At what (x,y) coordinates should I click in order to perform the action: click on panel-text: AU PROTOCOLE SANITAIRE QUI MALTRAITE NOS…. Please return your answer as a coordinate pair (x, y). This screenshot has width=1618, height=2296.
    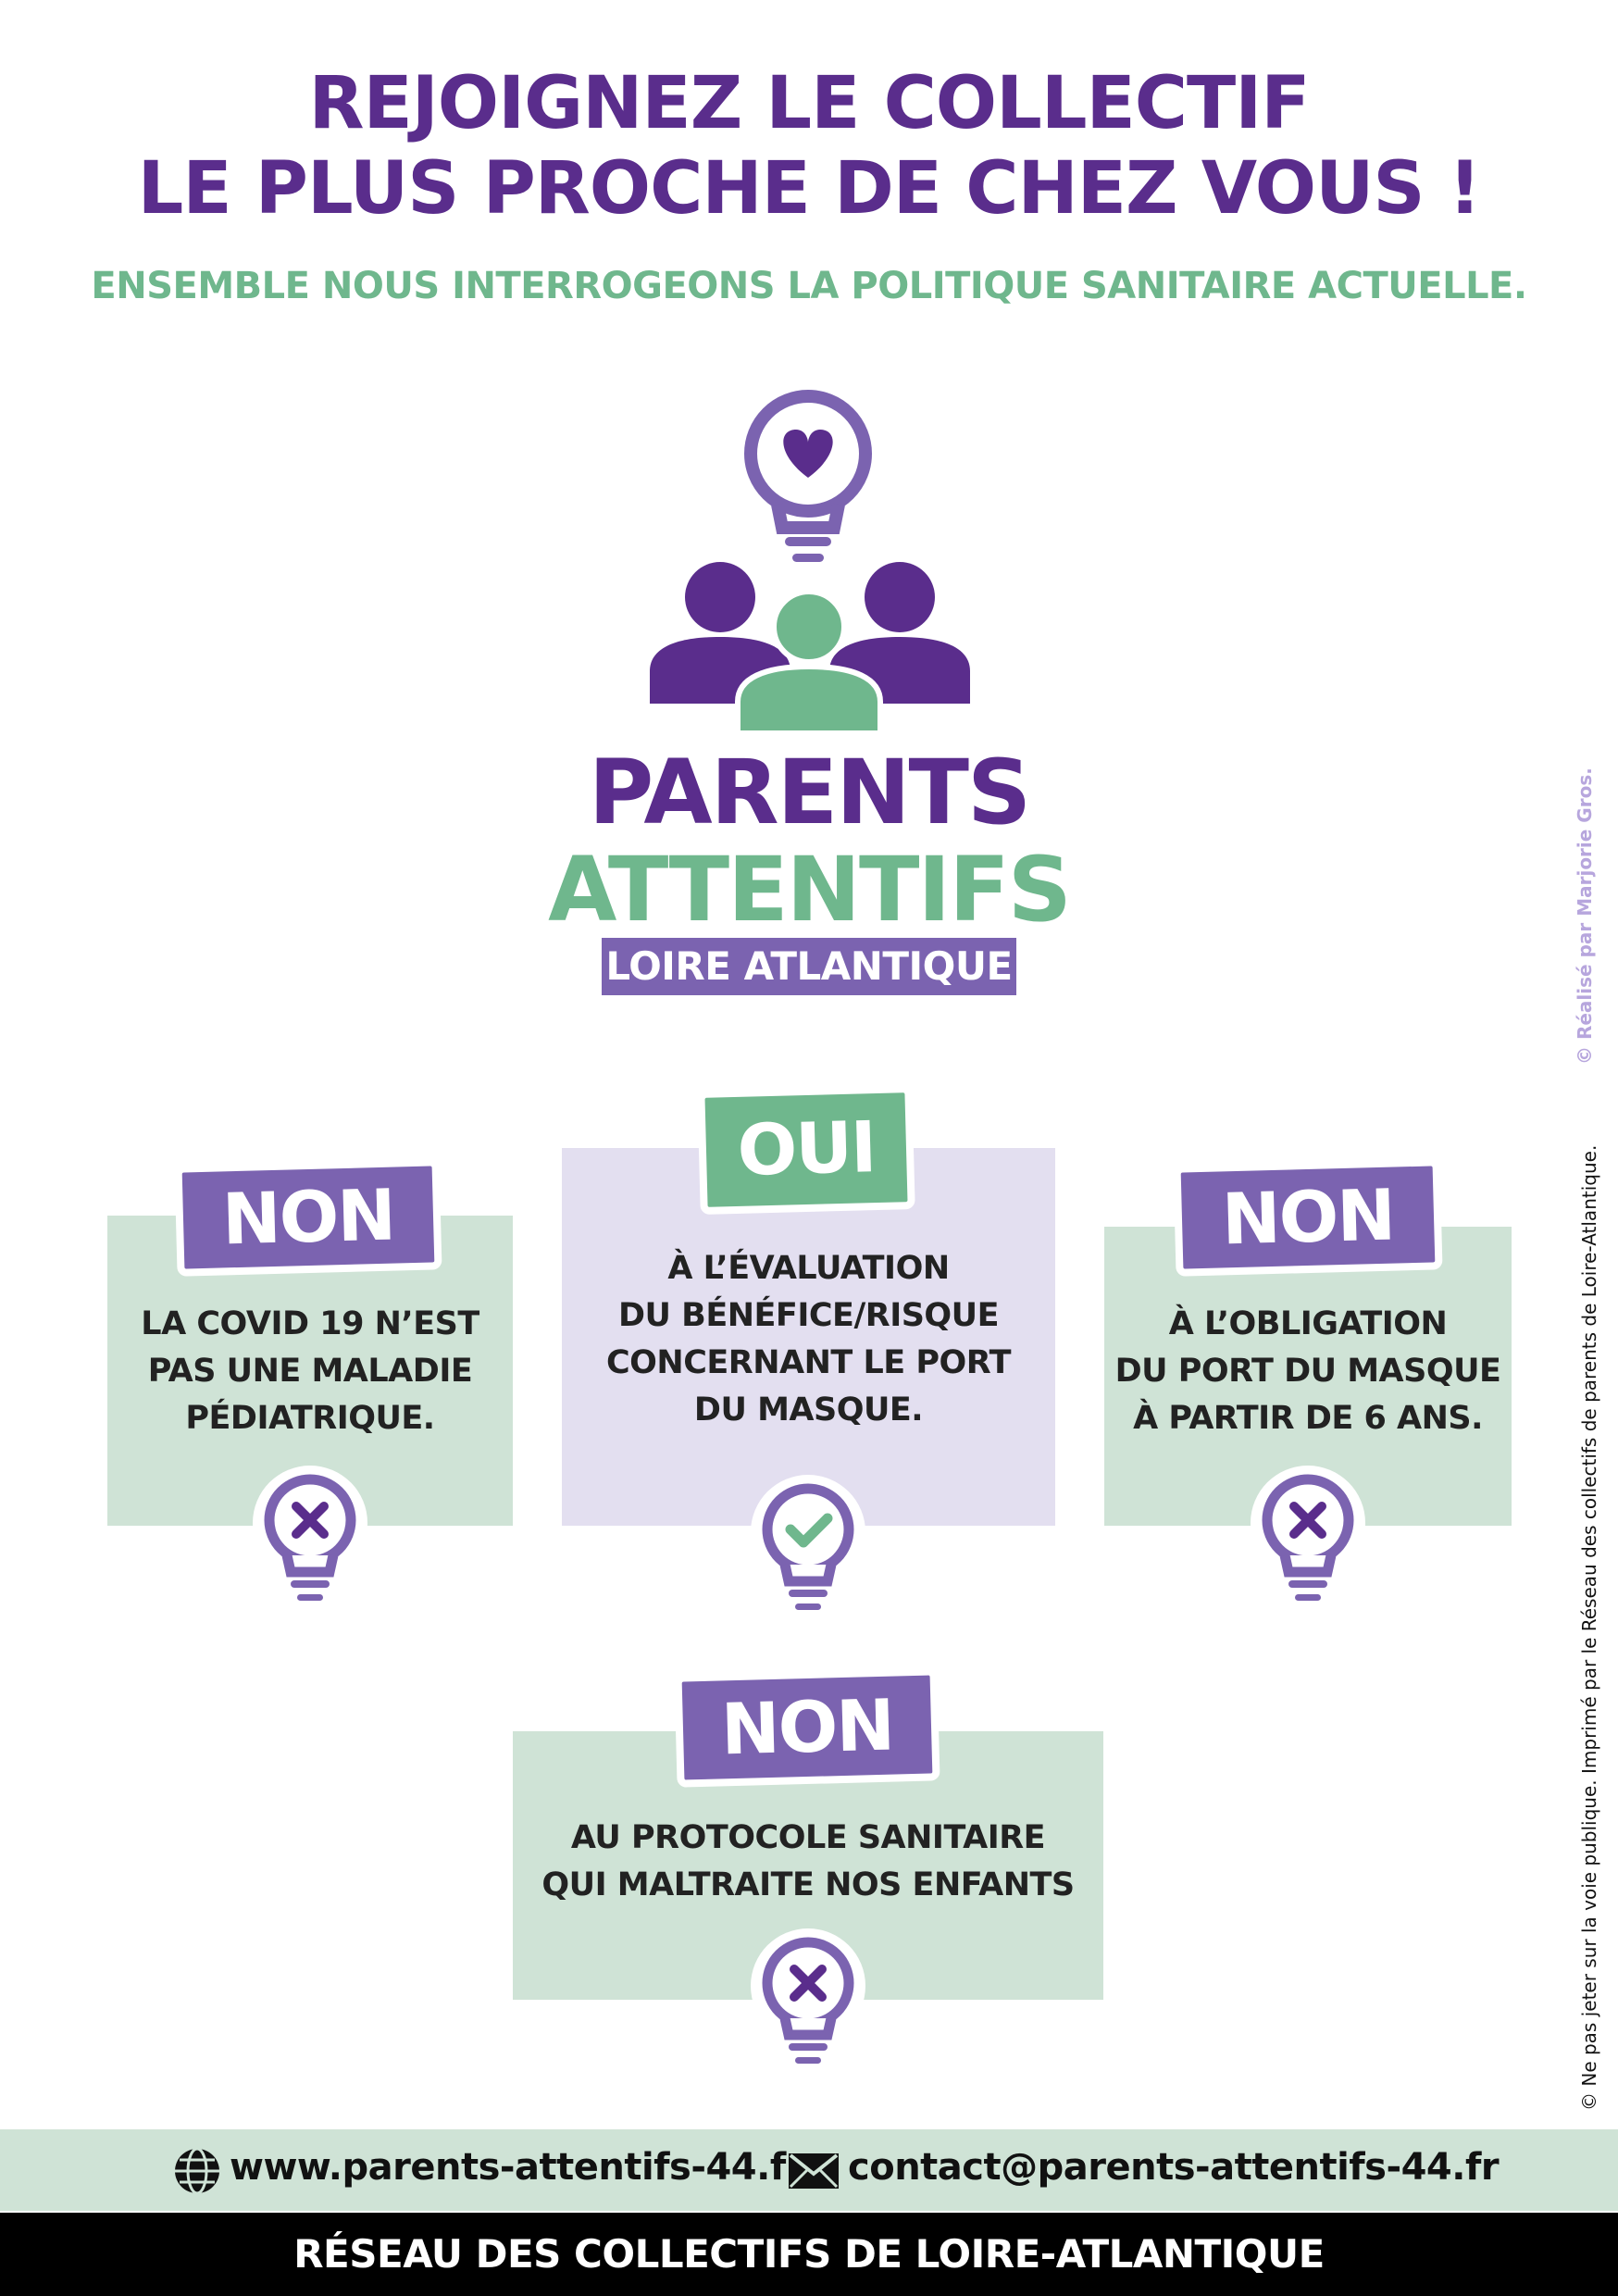
    Looking at the image, I should click on (808, 1861).